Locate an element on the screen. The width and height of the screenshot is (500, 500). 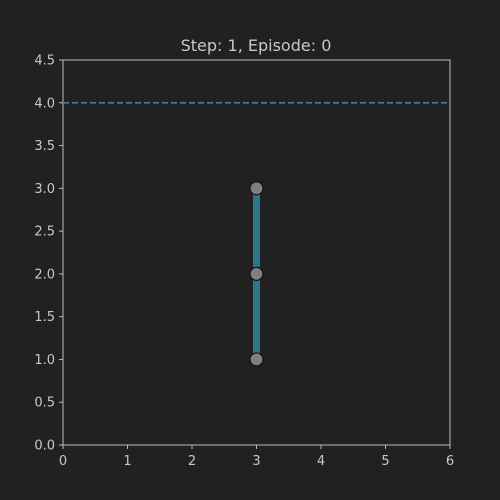
x-tick-label: 3 is located at coordinates (256, 461).